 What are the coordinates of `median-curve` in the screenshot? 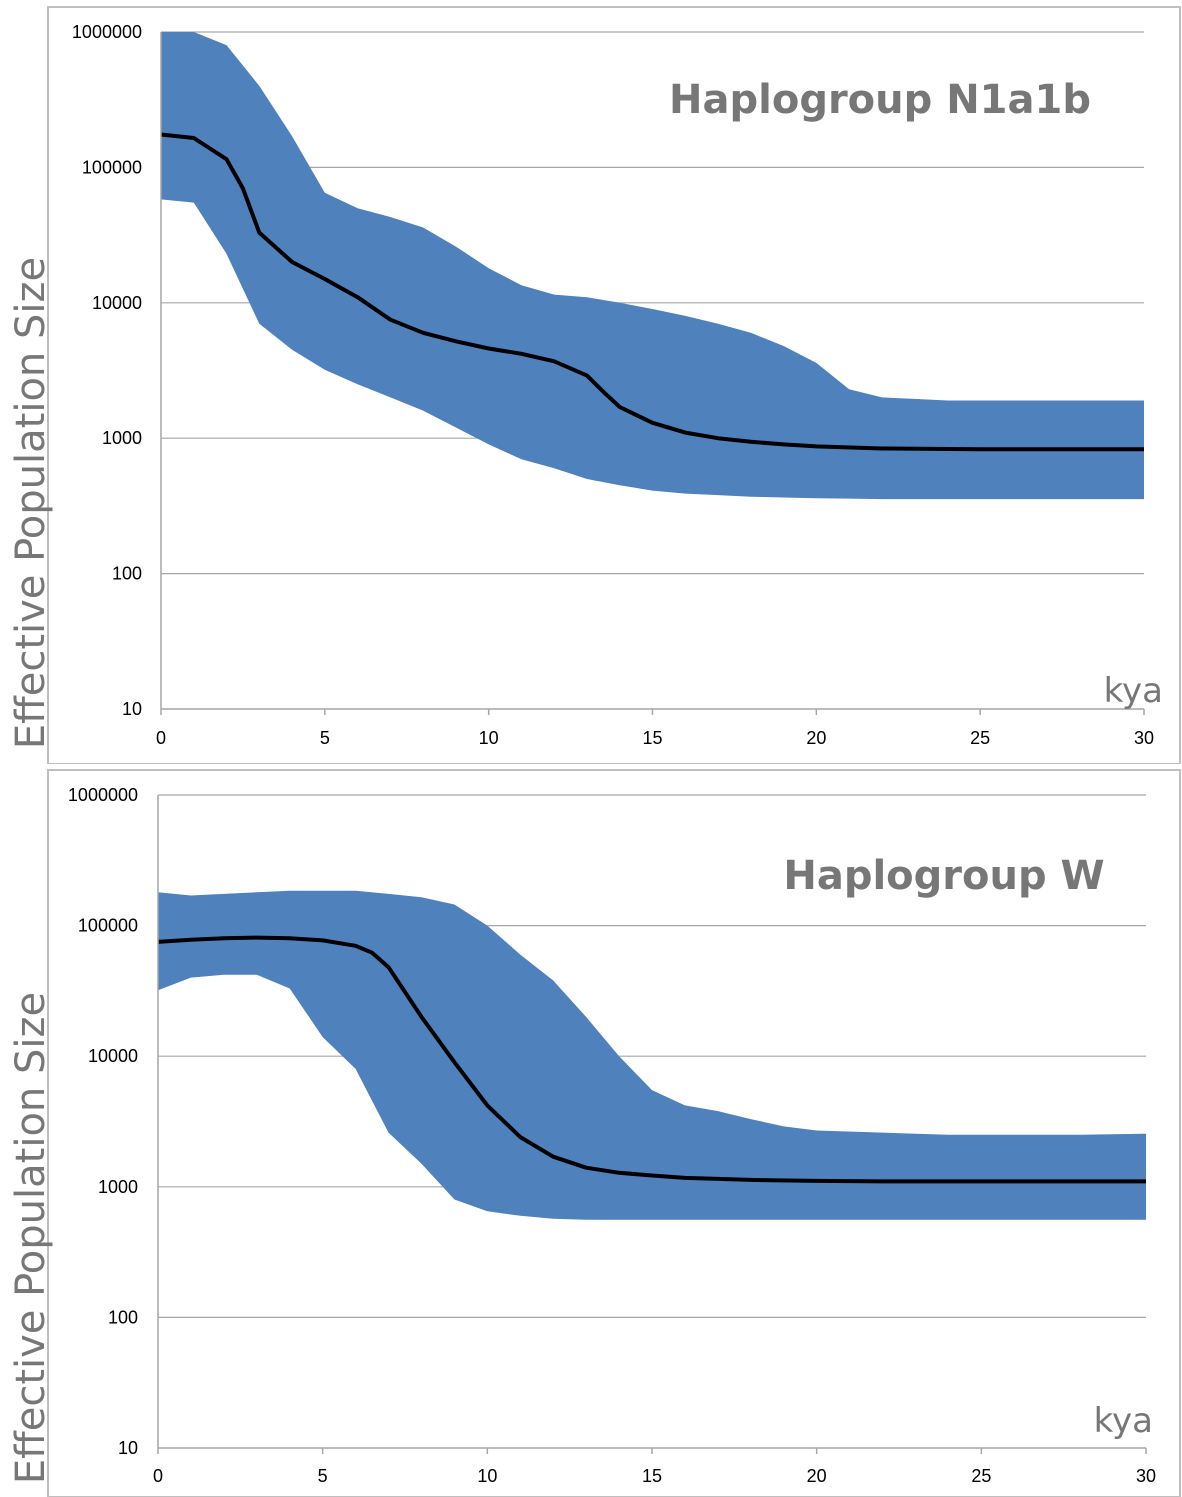 It's located at (651, 1059).